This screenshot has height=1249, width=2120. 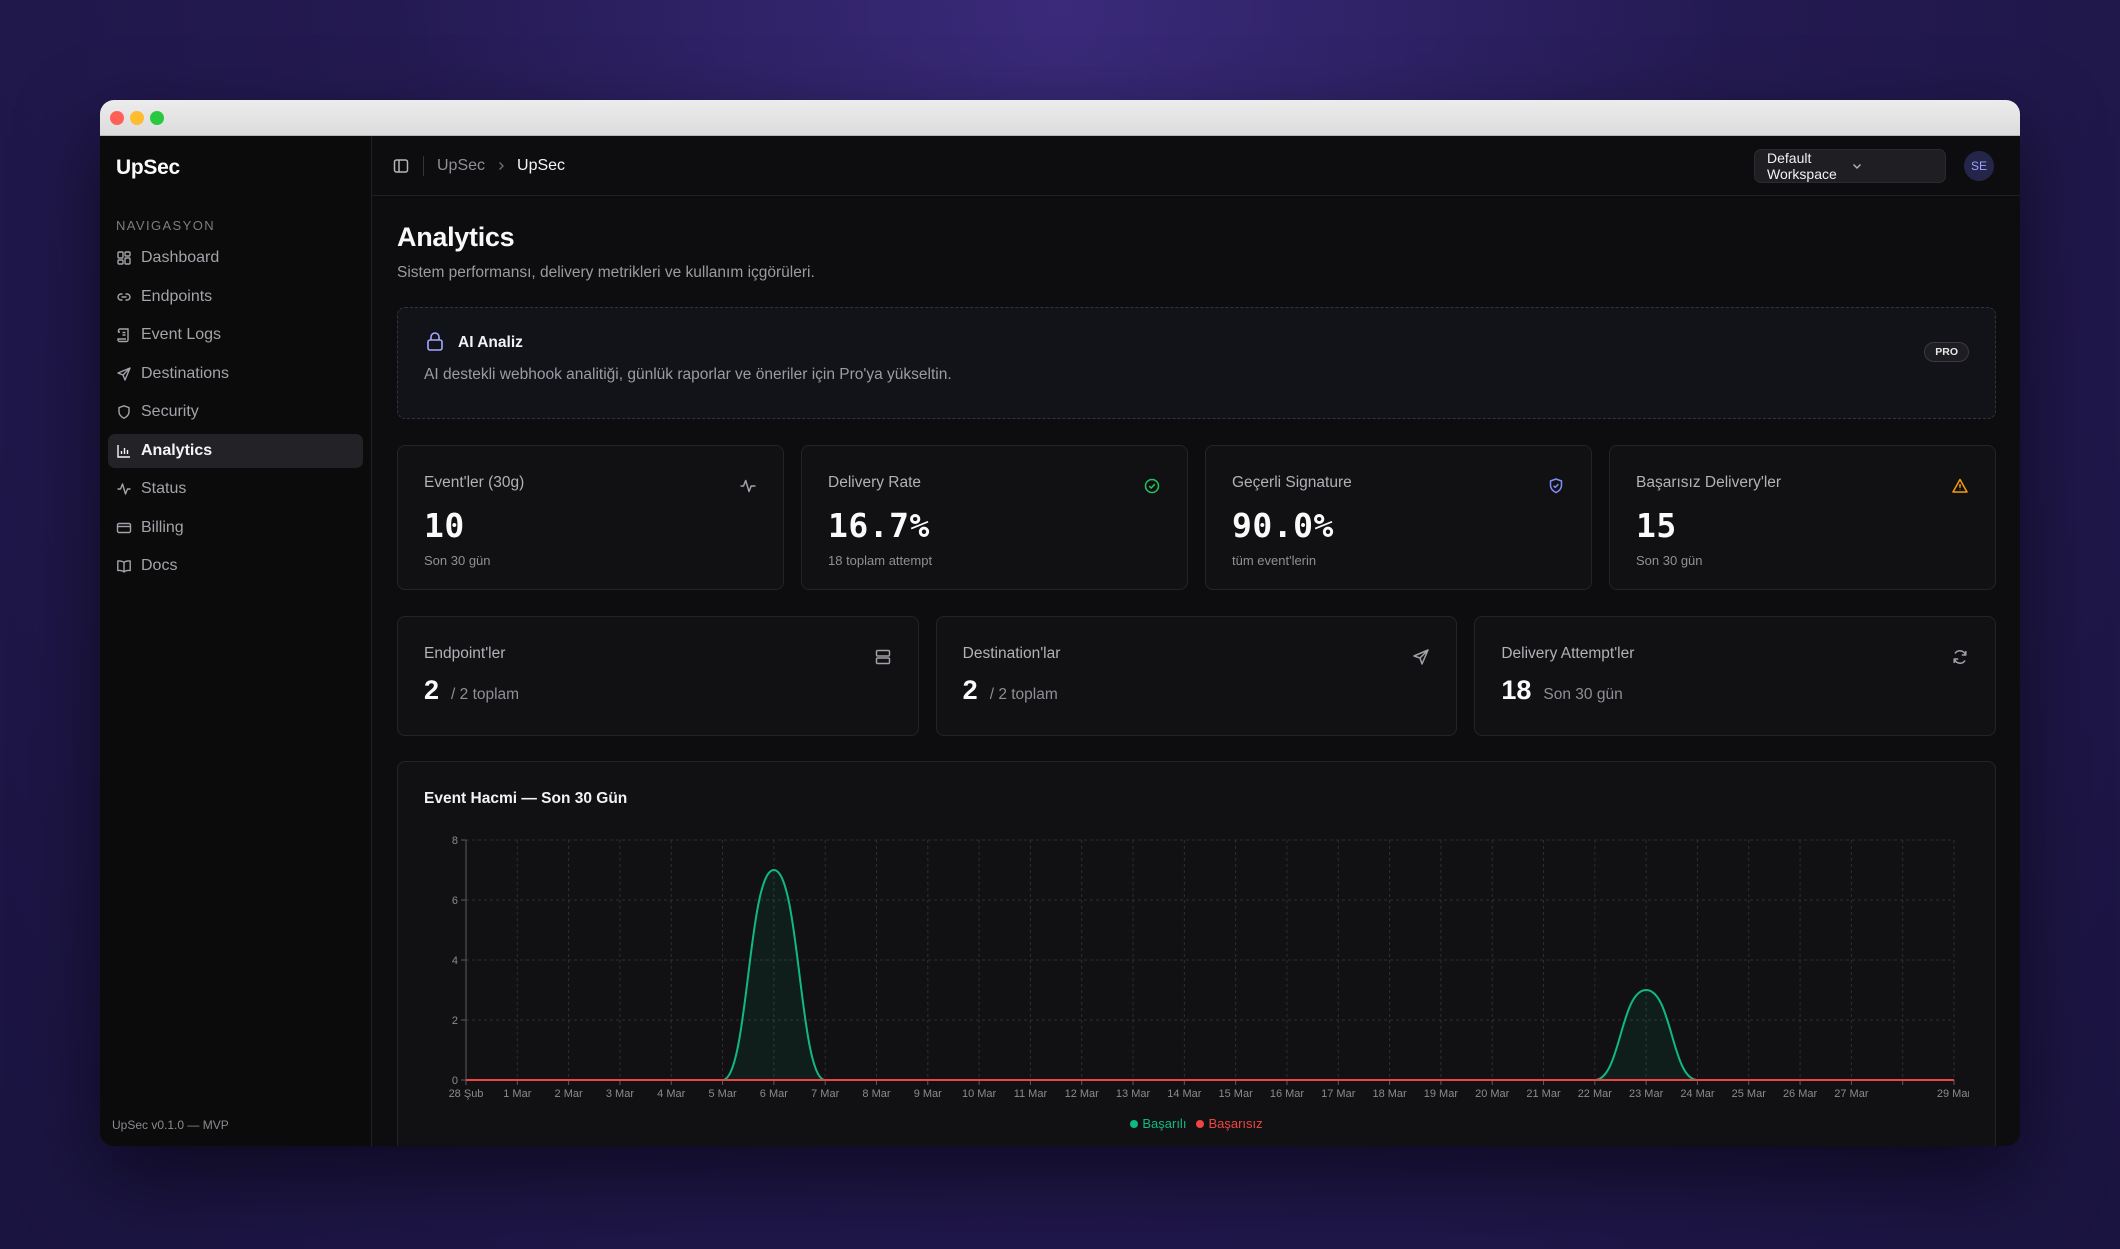 What do you see at coordinates (1543, 1094) in the screenshot?
I see `x-tick-label: 21 Mar` at bounding box center [1543, 1094].